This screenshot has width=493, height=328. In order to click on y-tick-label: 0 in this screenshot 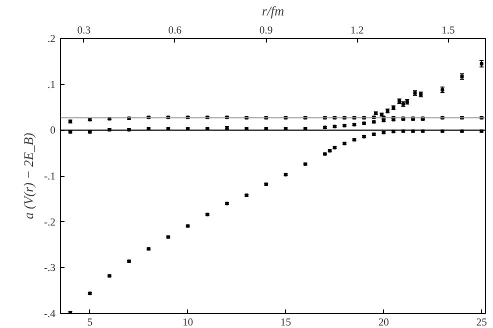, I will do `click(53, 131)`.